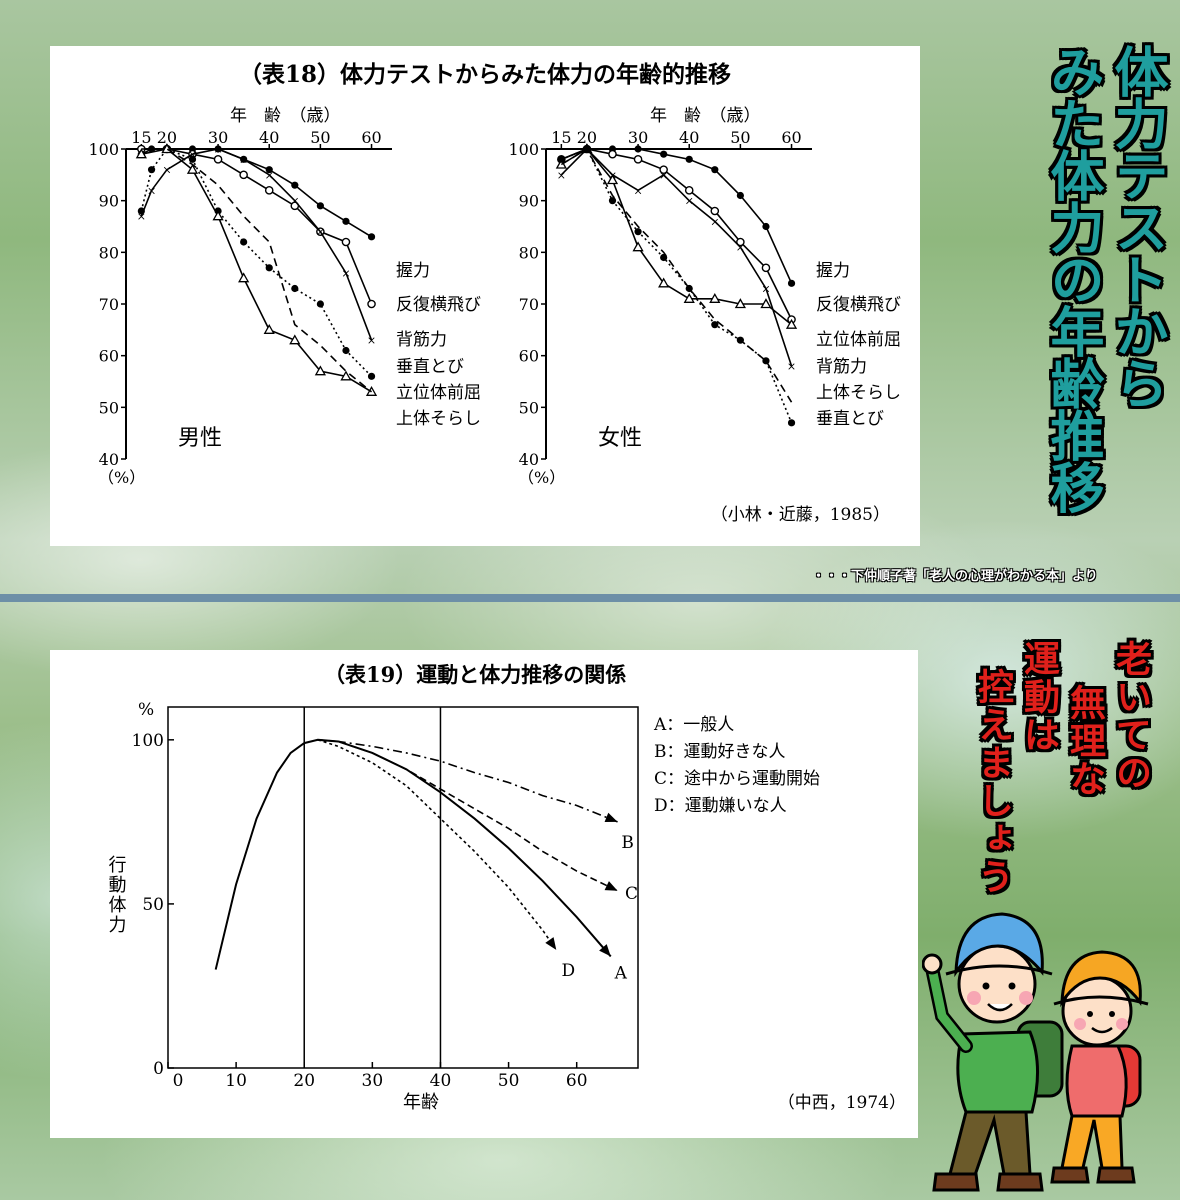 The image size is (1180, 1200). What do you see at coordinates (529, 356) in the screenshot?
I see `y-tick-label: 60` at bounding box center [529, 356].